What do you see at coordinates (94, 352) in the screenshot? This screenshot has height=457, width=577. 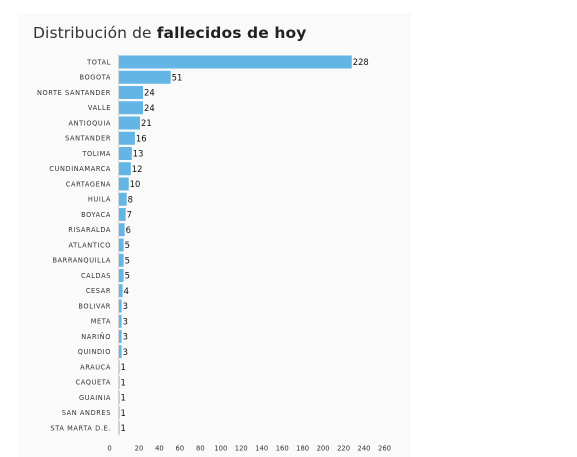 I see `category-label: QUINDIO` at bounding box center [94, 352].